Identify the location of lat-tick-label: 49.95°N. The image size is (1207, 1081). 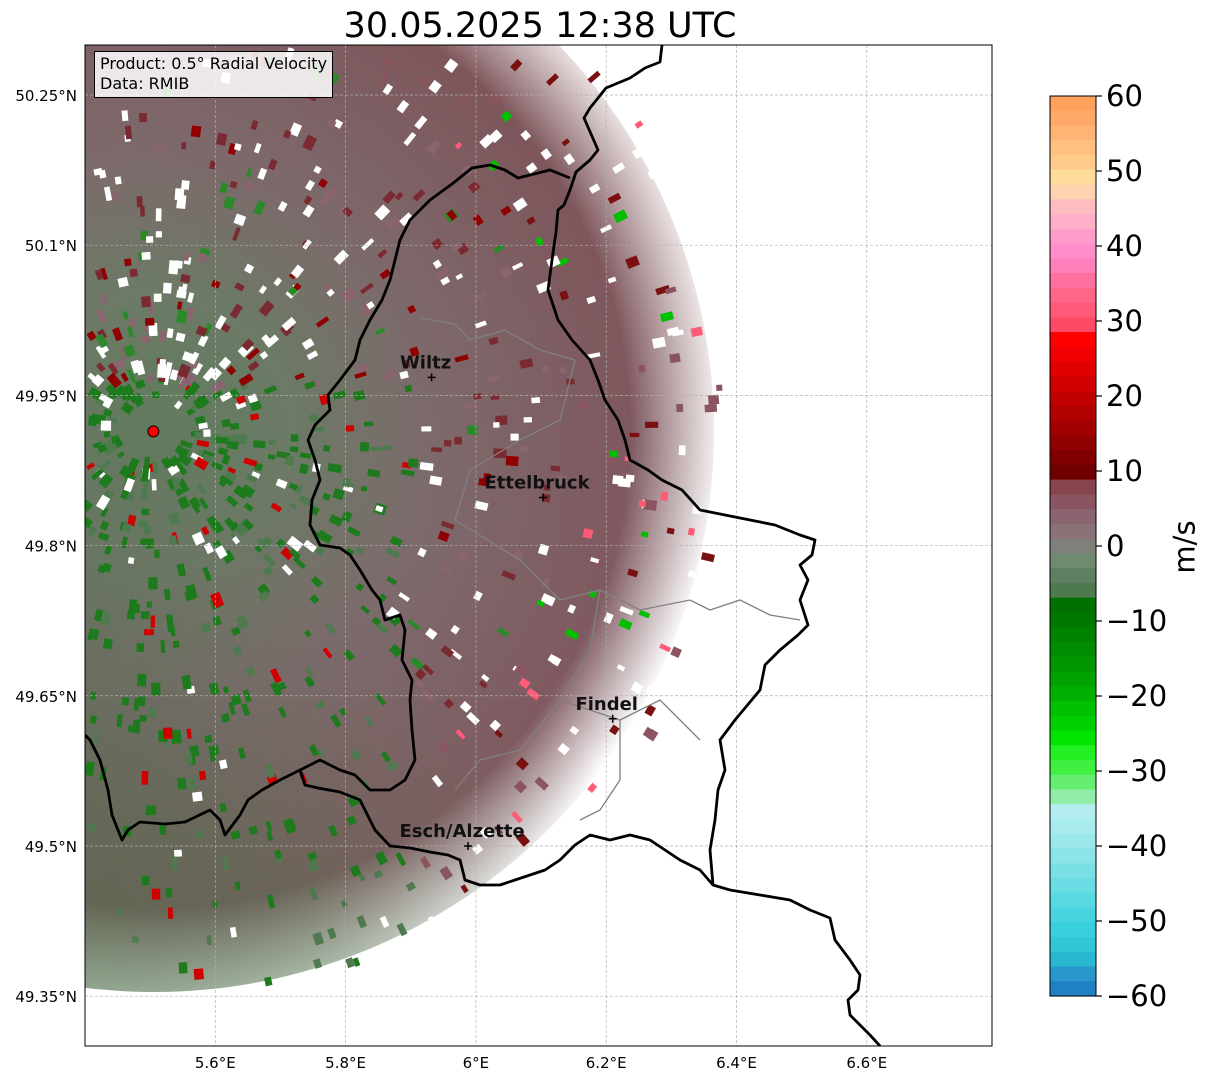
(46, 396).